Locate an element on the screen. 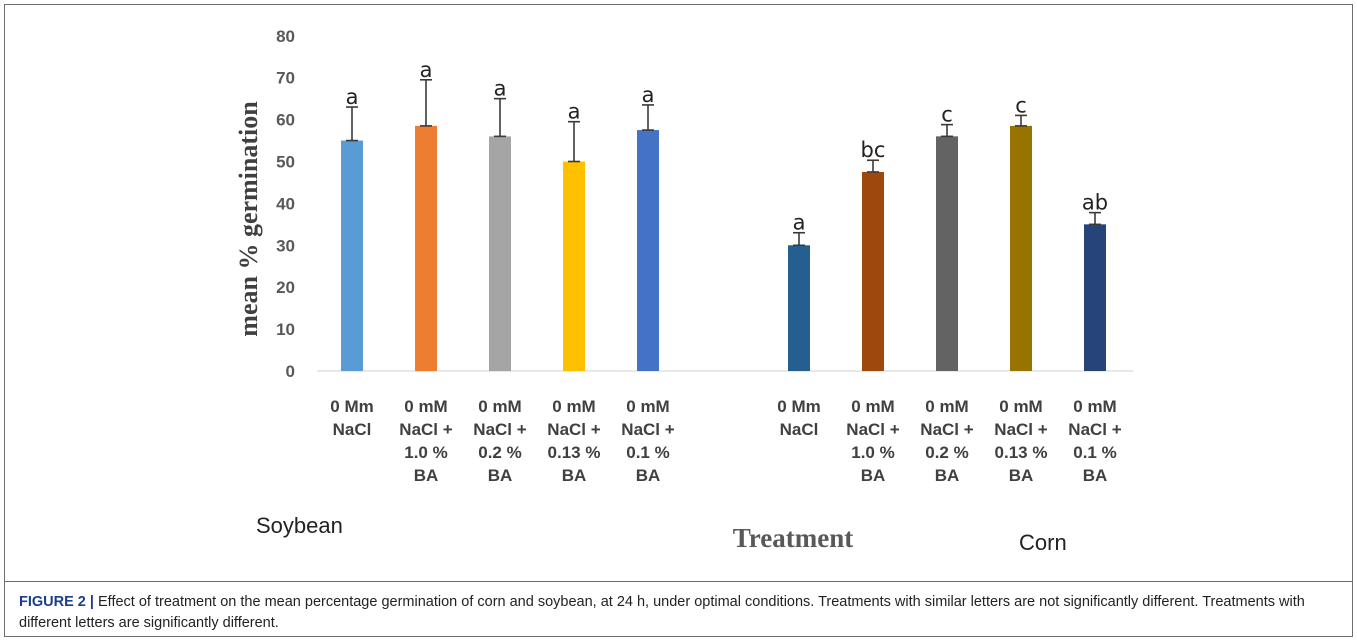 This screenshot has width=1357, height=641. group-label-corn: Corn is located at coordinates (1043, 542).